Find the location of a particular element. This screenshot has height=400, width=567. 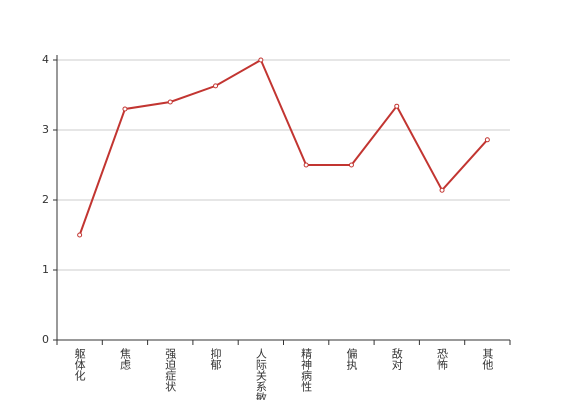

y-tick-label: 3 is located at coordinates (45, 129).